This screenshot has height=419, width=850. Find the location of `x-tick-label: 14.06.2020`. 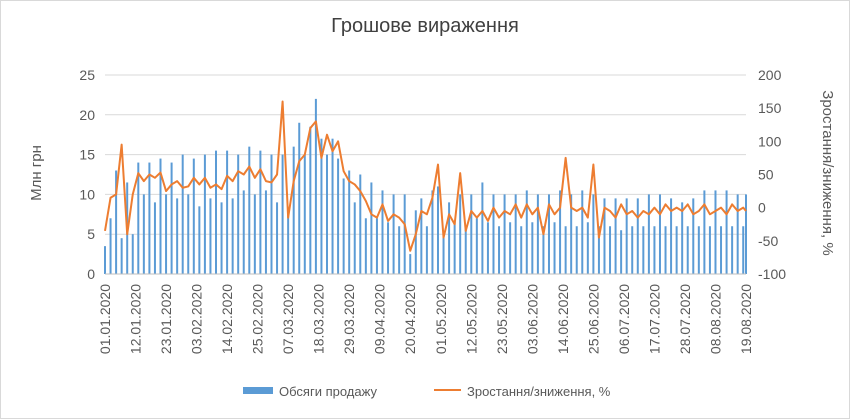

x-tick-label: 14.06.2020 is located at coordinates (563, 319).